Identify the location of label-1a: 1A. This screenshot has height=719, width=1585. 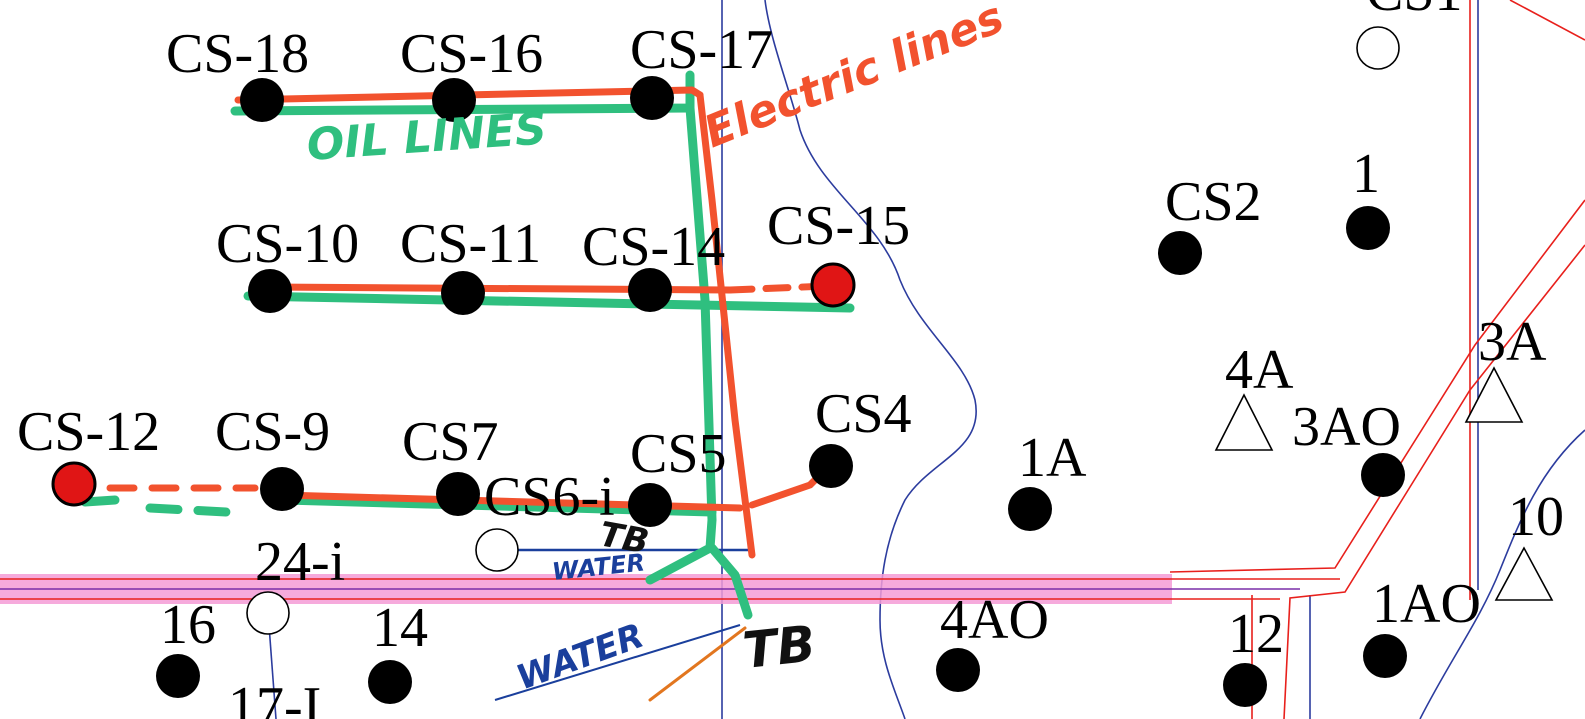
(1052, 458).